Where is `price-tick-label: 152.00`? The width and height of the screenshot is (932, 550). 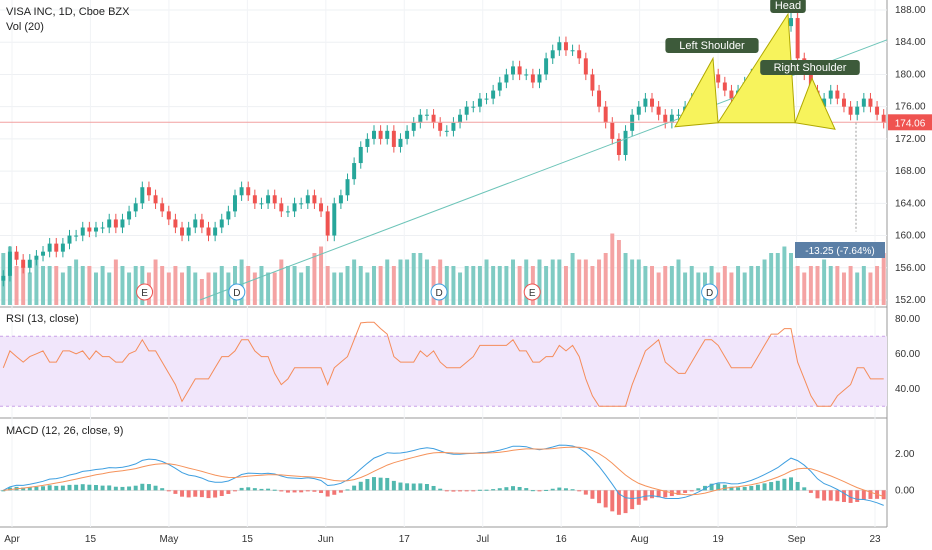
price-tick-label: 152.00 is located at coordinates (910, 300).